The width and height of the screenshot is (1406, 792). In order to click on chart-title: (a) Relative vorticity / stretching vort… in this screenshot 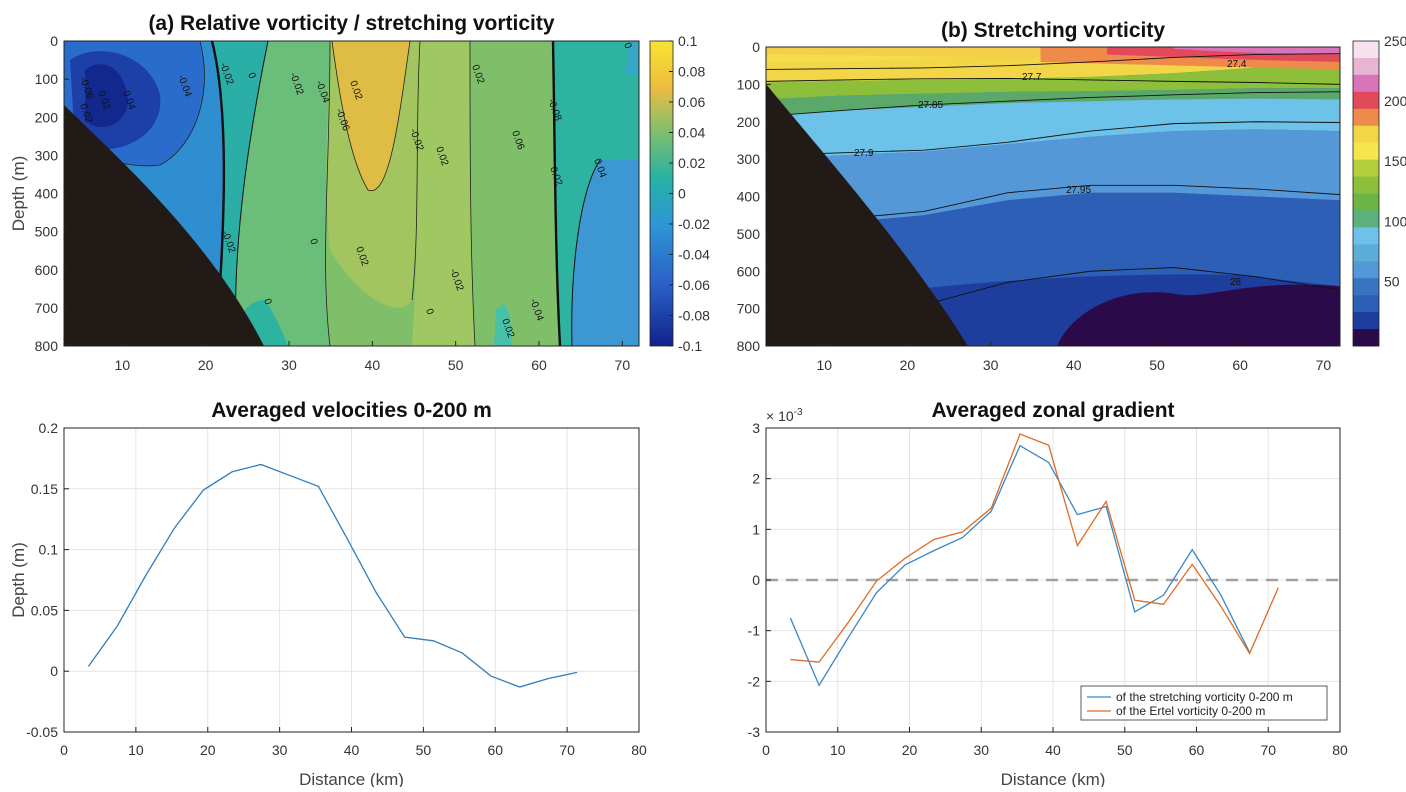, I will do `click(351, 23)`.